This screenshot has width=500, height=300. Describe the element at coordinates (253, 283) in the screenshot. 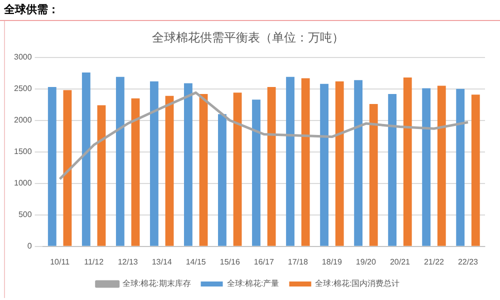

I see `legend-label: 全球:棉花:产量` at that location.